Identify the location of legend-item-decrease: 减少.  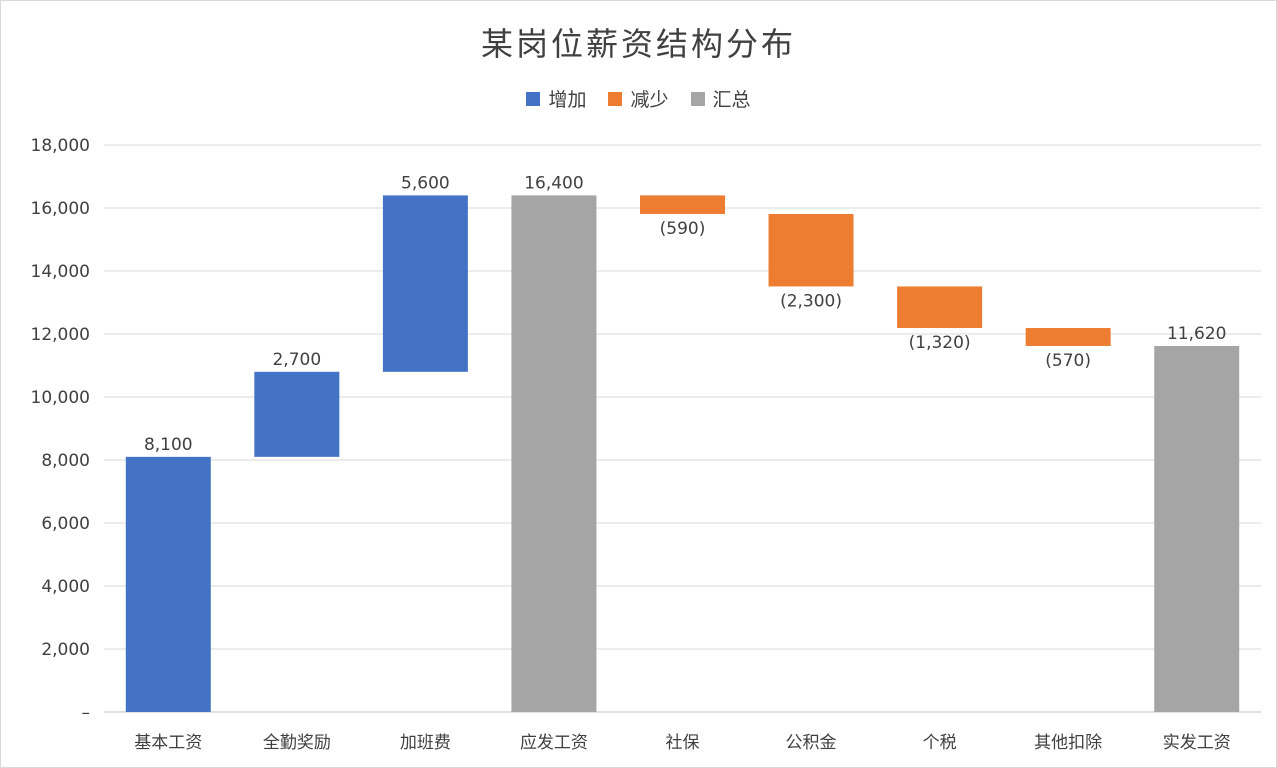
(638, 98).